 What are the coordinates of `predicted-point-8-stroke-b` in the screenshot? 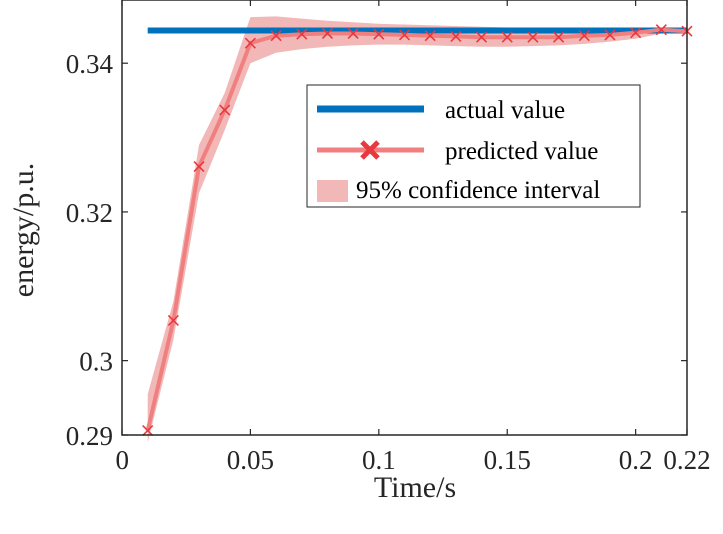 It's located at (353, 33).